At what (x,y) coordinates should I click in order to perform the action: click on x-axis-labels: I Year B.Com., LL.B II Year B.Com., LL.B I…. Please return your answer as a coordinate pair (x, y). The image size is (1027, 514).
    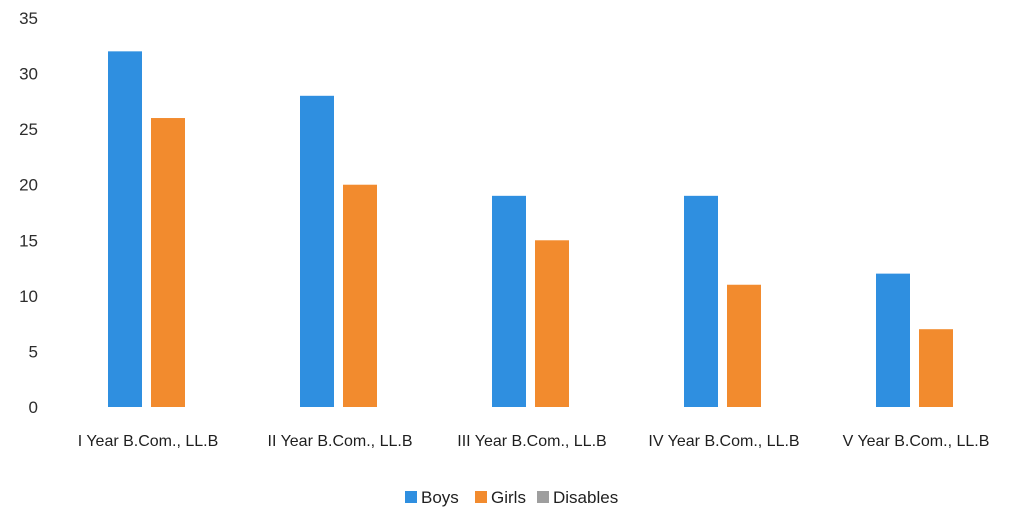
    Looking at the image, I should click on (534, 441).